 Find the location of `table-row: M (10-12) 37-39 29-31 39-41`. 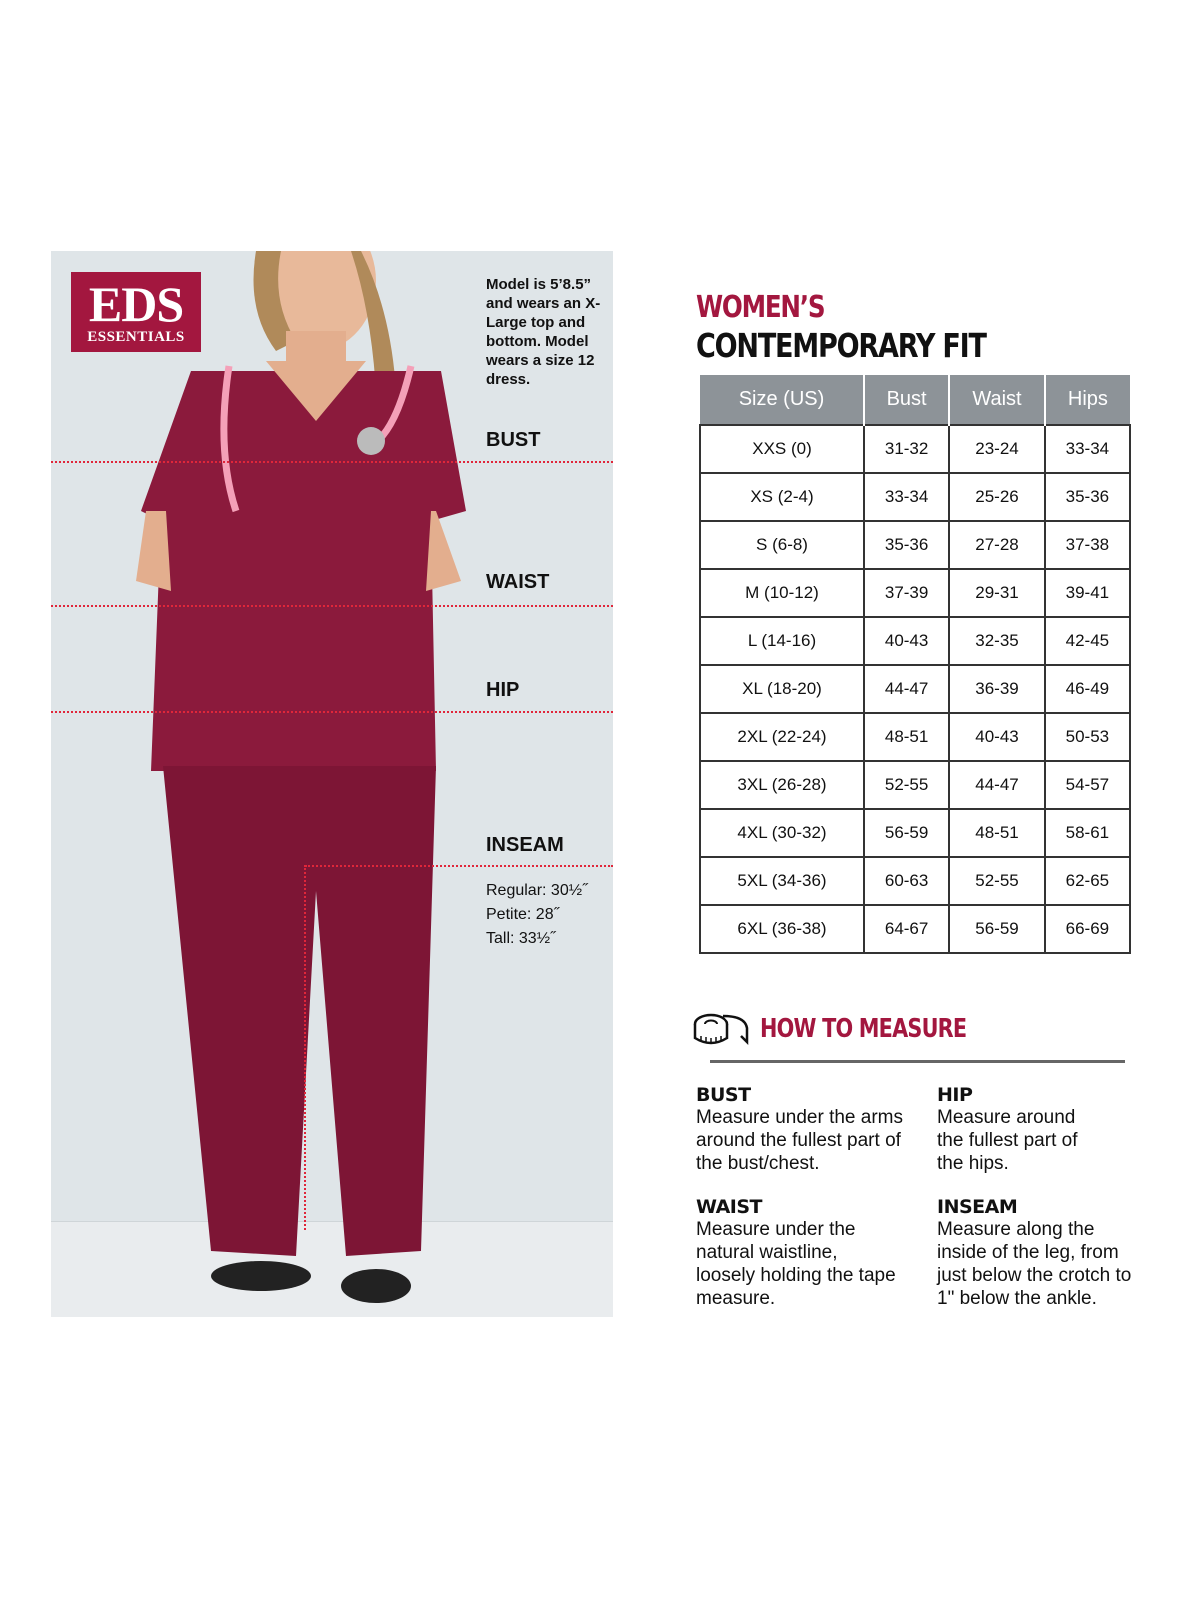

table-row: M (10-12) 37-39 29-31 39-41 is located at coordinates (915, 593).